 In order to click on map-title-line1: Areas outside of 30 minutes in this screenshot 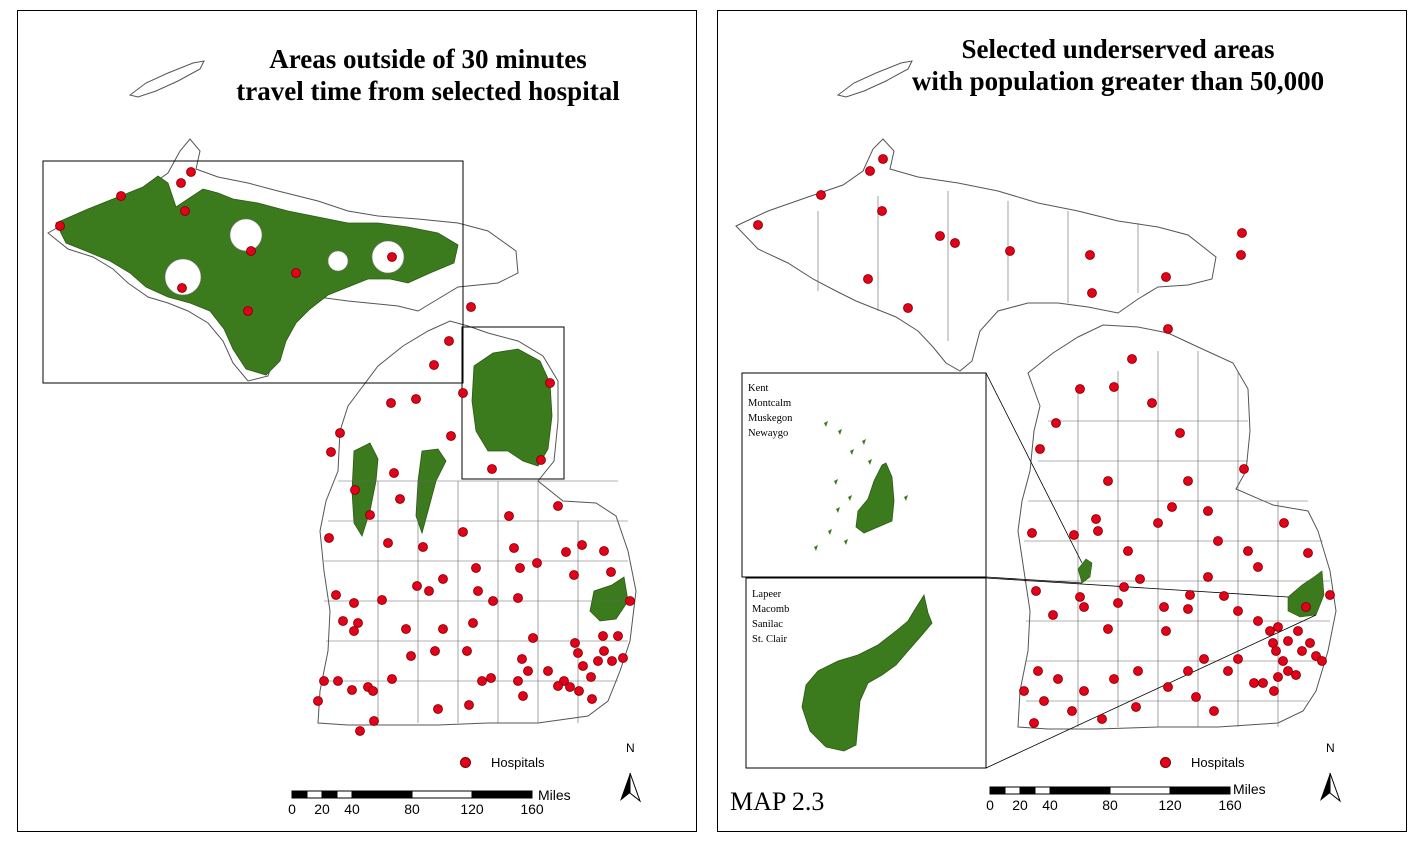, I will do `click(428, 59)`.